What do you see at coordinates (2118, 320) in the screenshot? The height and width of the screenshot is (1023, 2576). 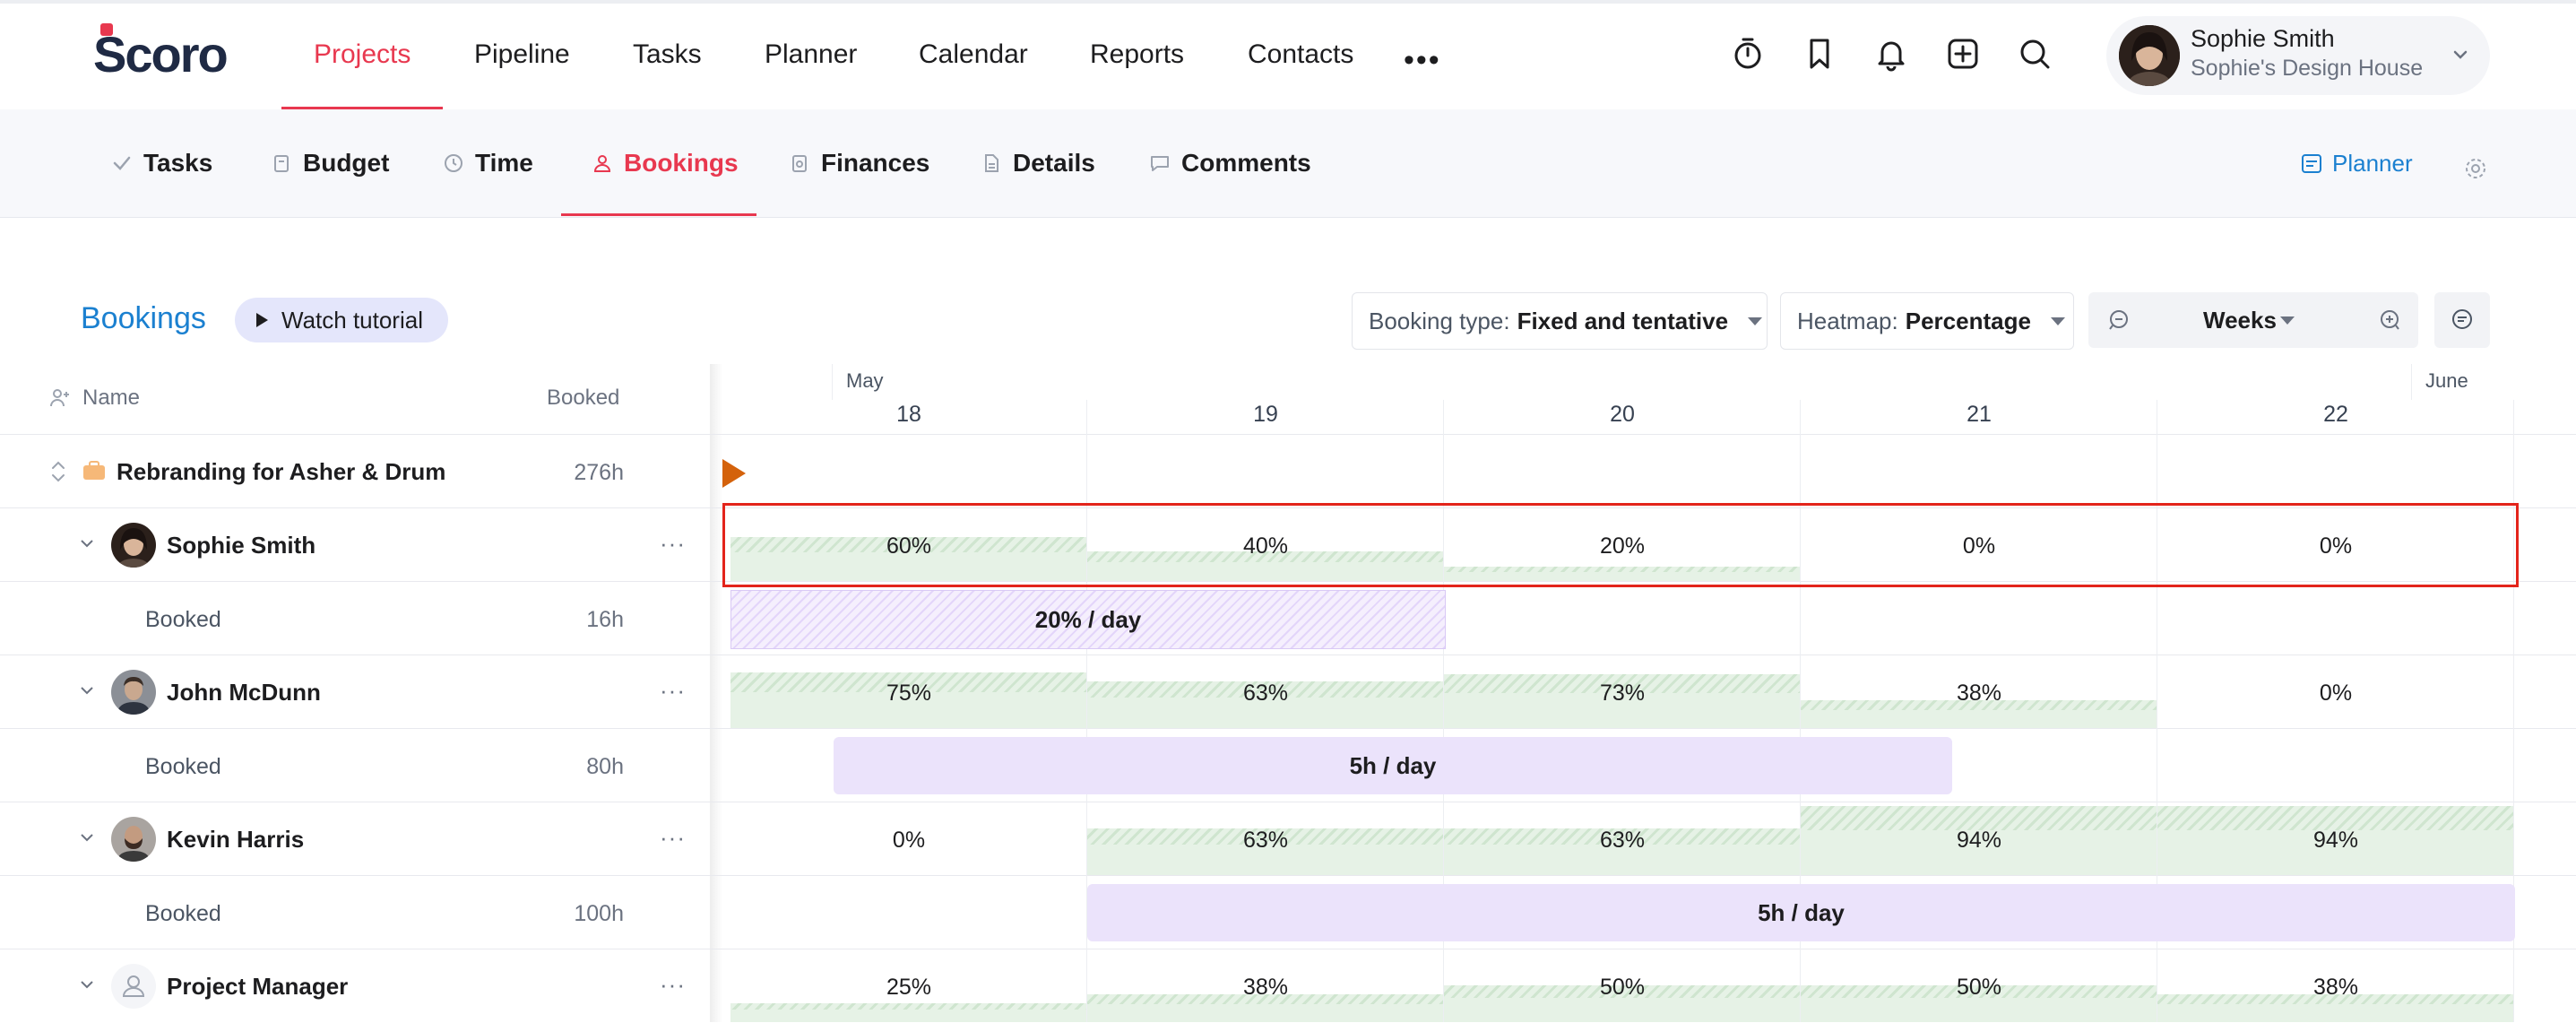 I see `zoom-out-icon` at bounding box center [2118, 320].